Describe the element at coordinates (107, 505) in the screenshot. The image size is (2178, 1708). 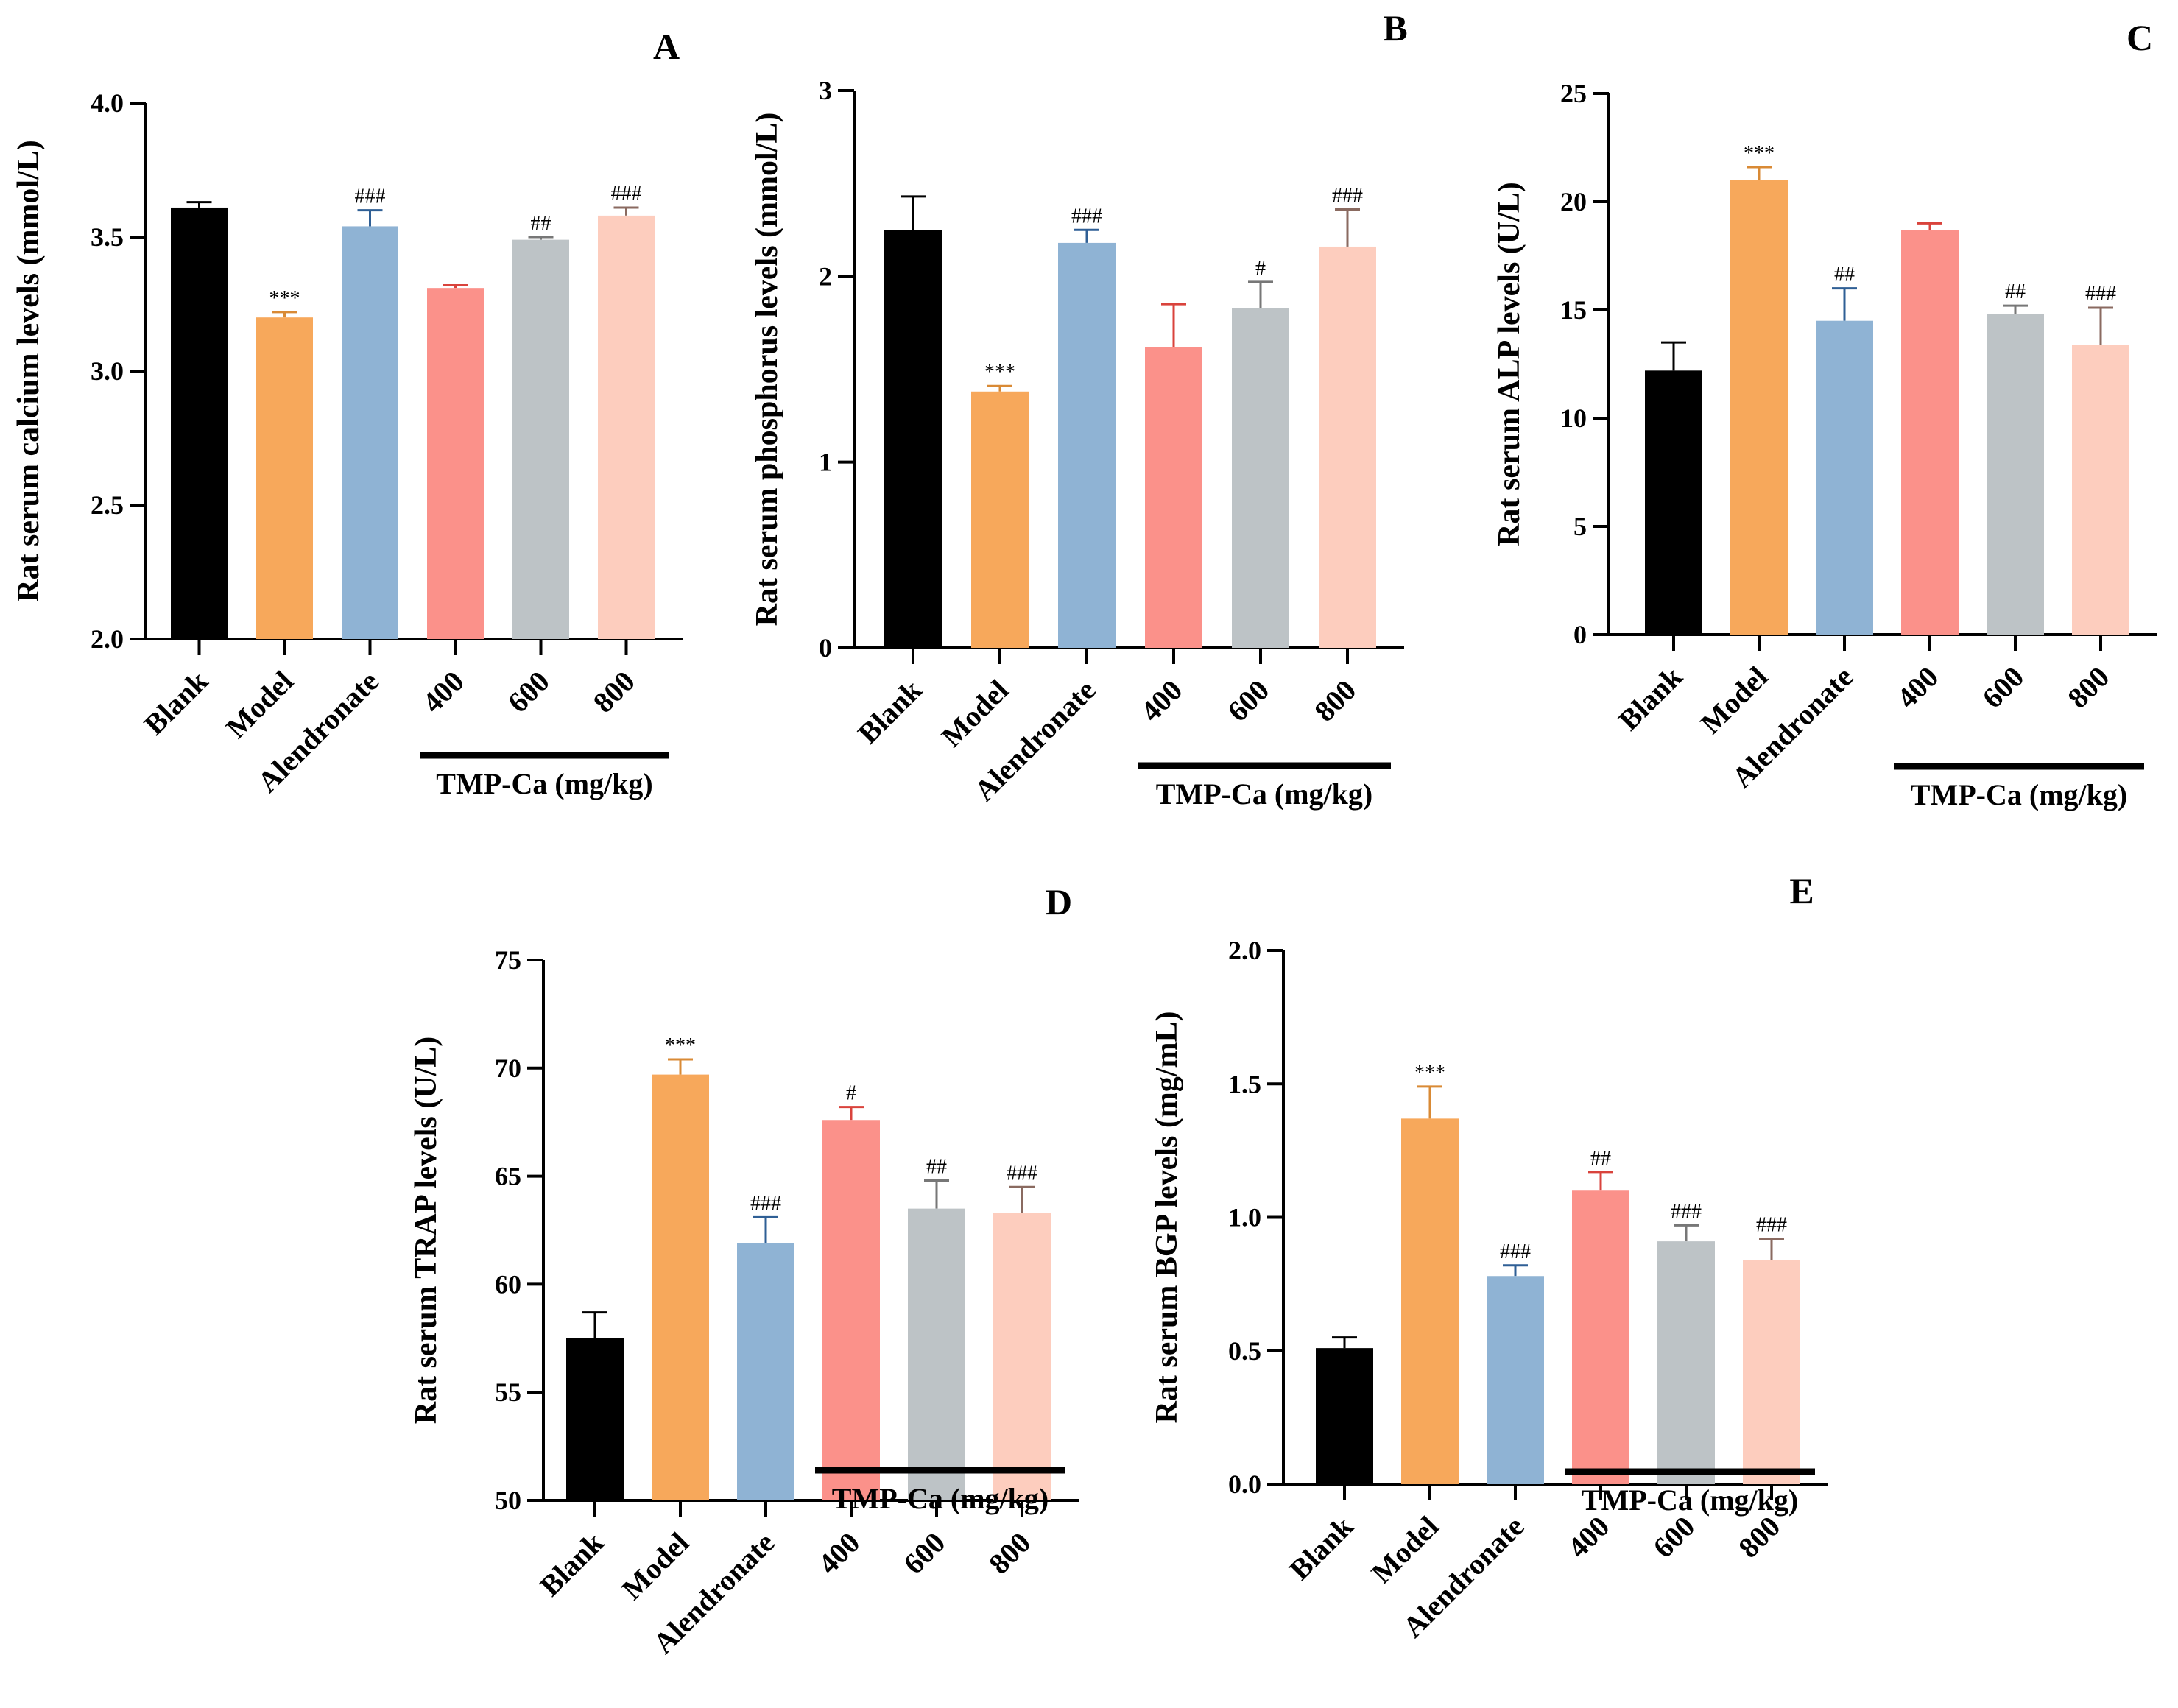
I see `y-tick-label: 2.5` at that location.